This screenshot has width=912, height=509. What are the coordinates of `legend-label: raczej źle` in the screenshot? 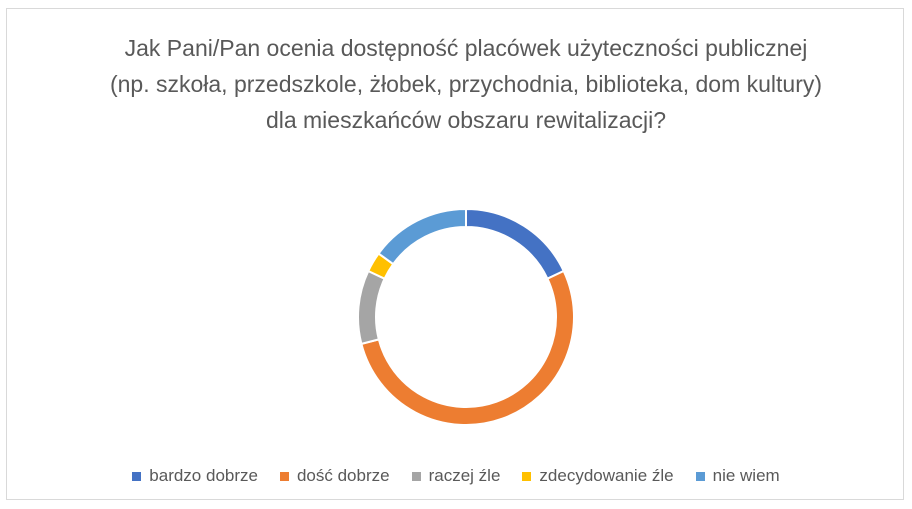 It's located at (464, 475).